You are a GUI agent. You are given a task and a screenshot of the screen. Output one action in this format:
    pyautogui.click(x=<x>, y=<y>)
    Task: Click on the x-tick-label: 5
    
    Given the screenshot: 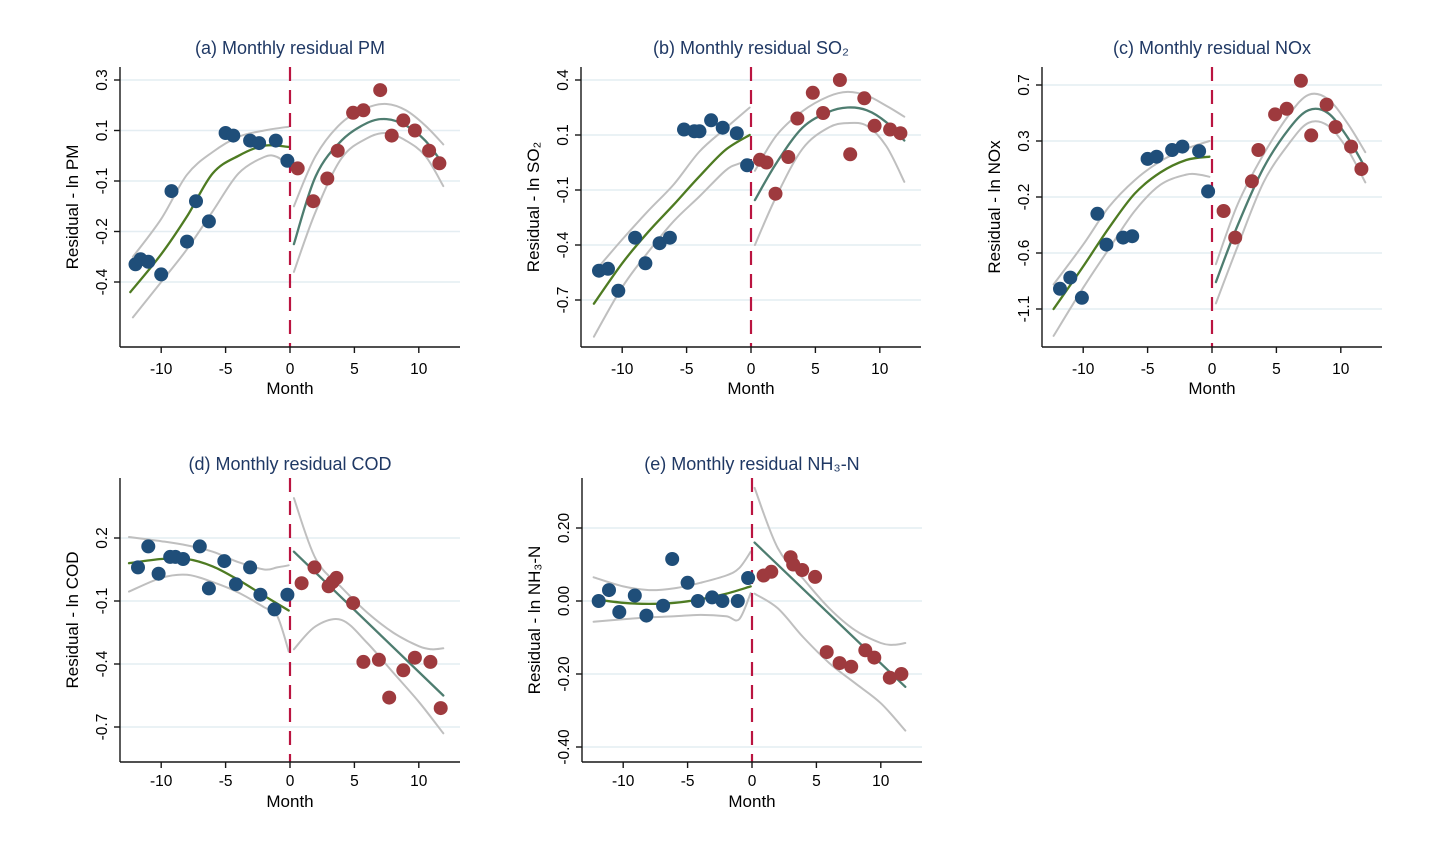 What is the action you would take?
    pyautogui.click(x=1276, y=369)
    